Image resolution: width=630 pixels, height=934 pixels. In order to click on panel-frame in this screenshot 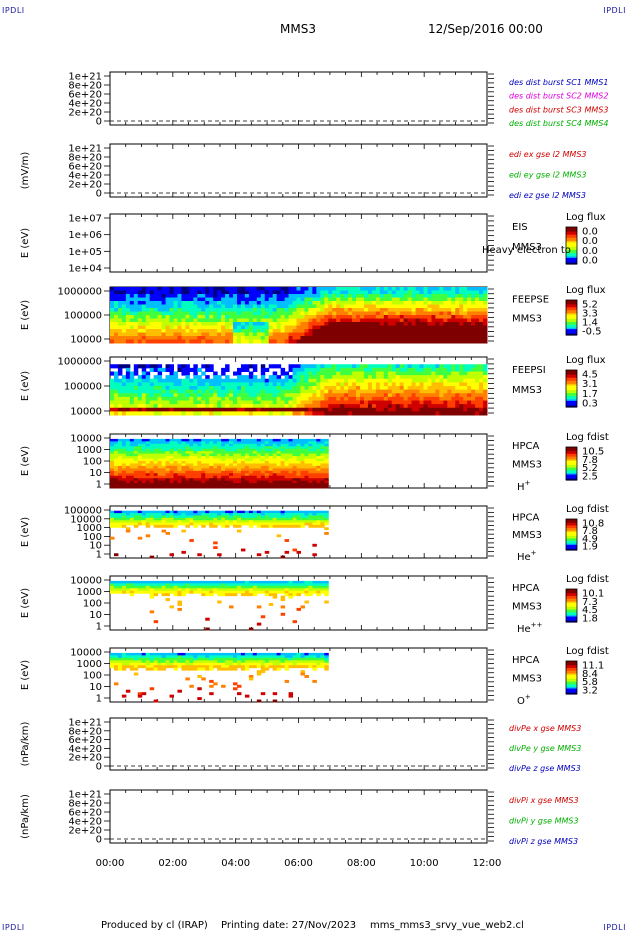, I will do `click(298, 170)`.